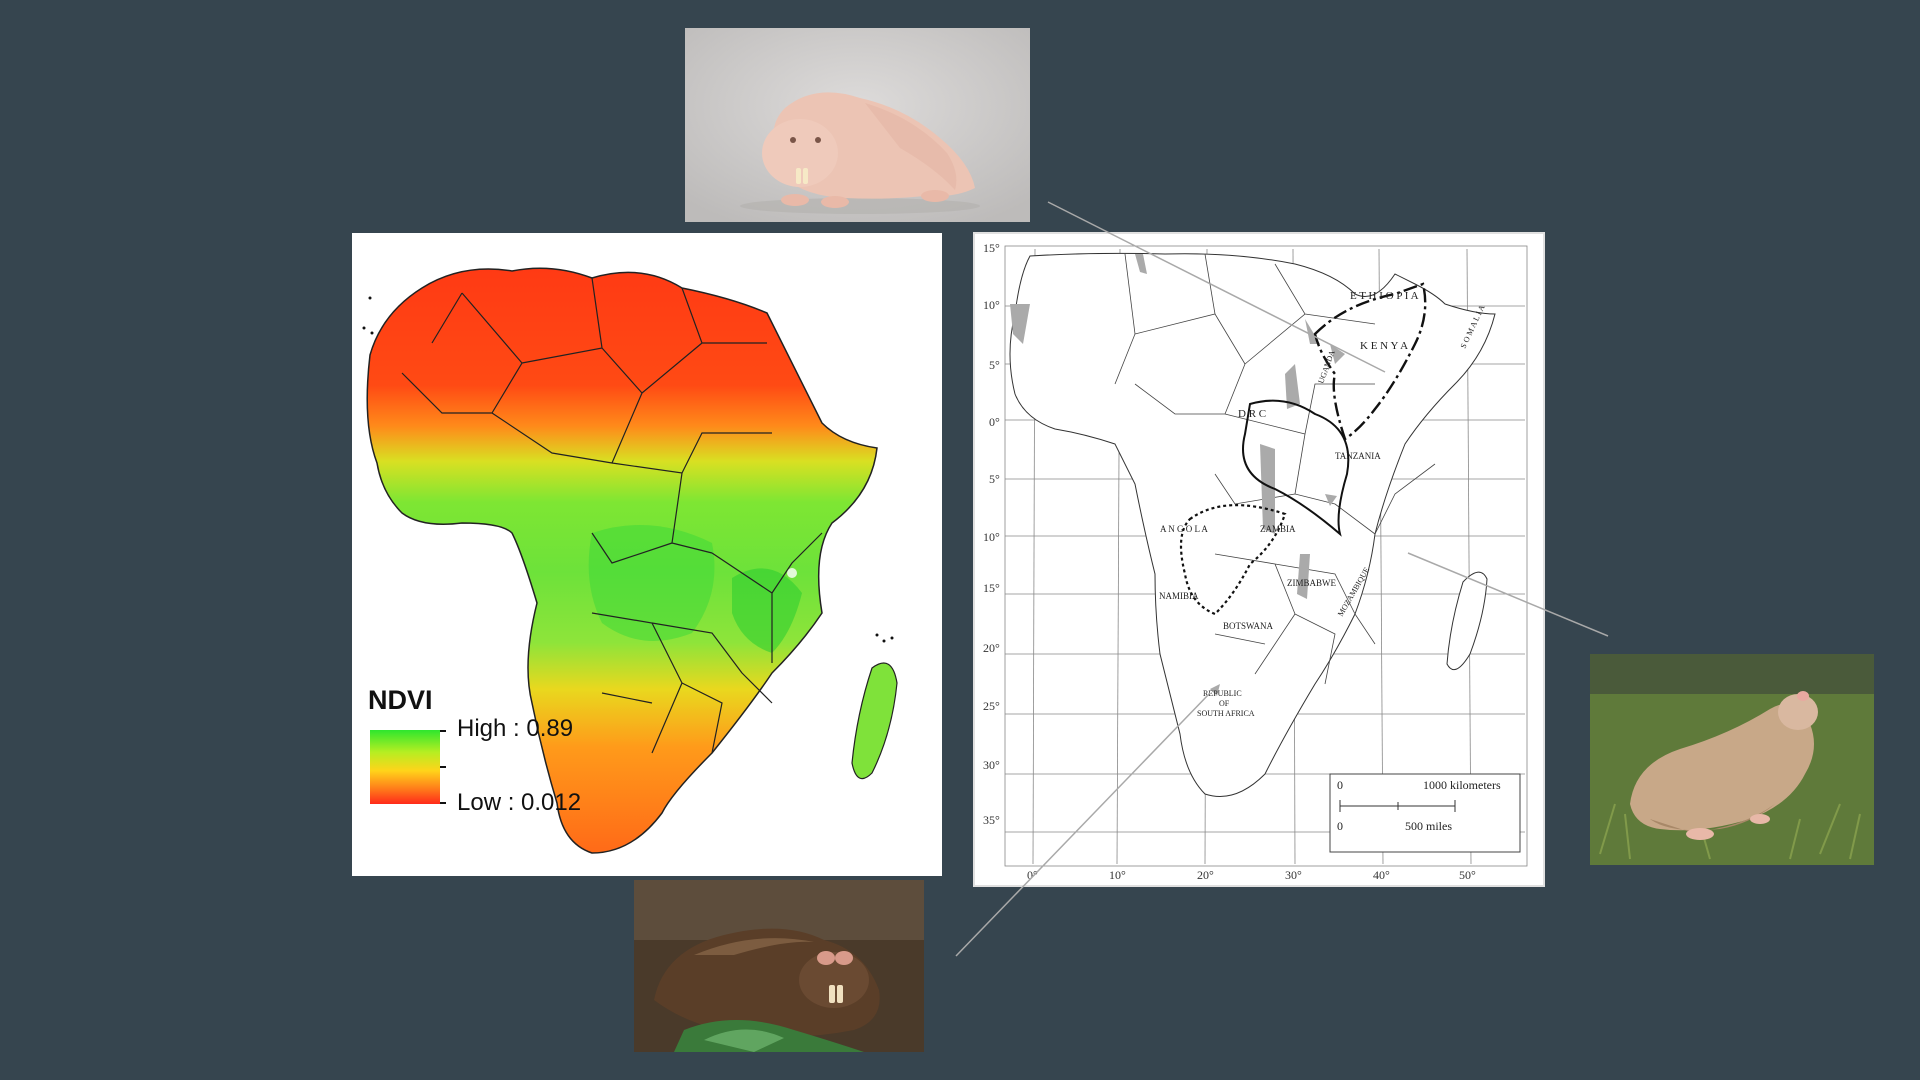 This screenshot has height=1080, width=1920. Describe the element at coordinates (1251, 875) in the screenshot. I see `longitude-labels: 0° 10° 20° 30° 40° 50°` at that location.